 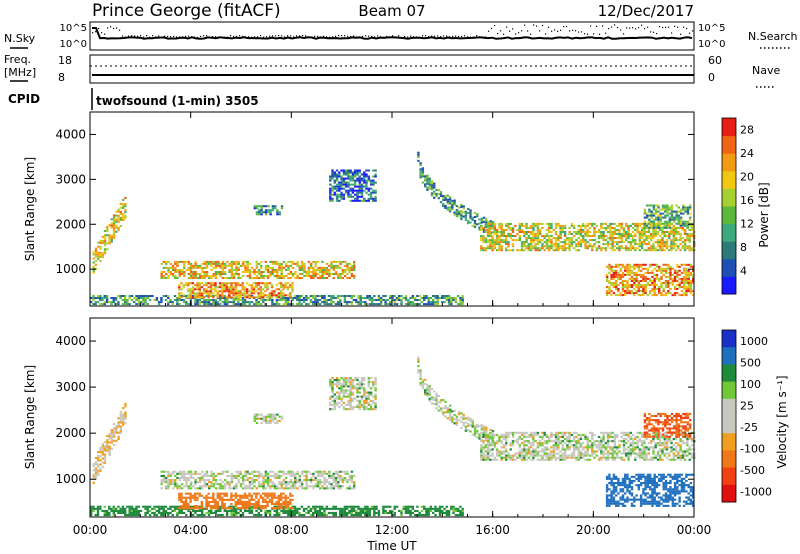 What do you see at coordinates (729, 144) in the screenshot?
I see `power-colorbar-swatch` at bounding box center [729, 144].